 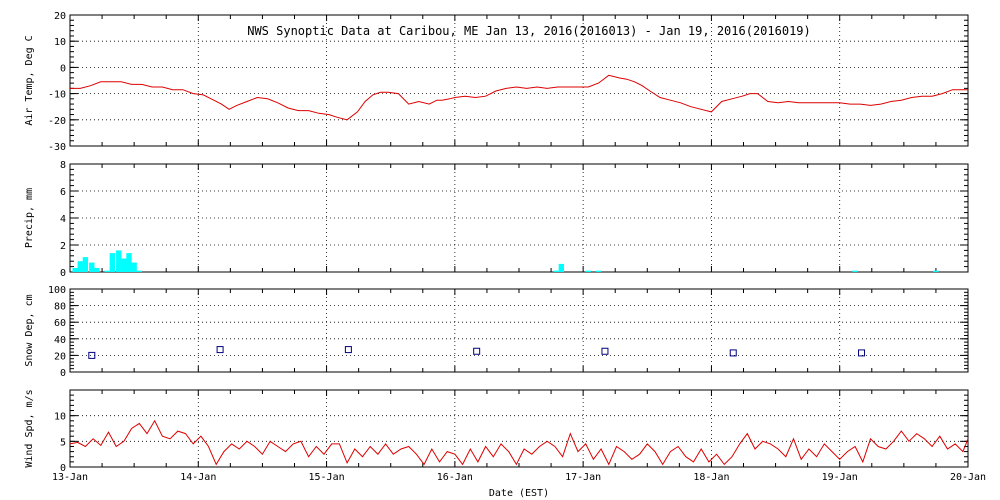 I want to click on air_temp-ytick-label: -30, so click(x=57, y=147).